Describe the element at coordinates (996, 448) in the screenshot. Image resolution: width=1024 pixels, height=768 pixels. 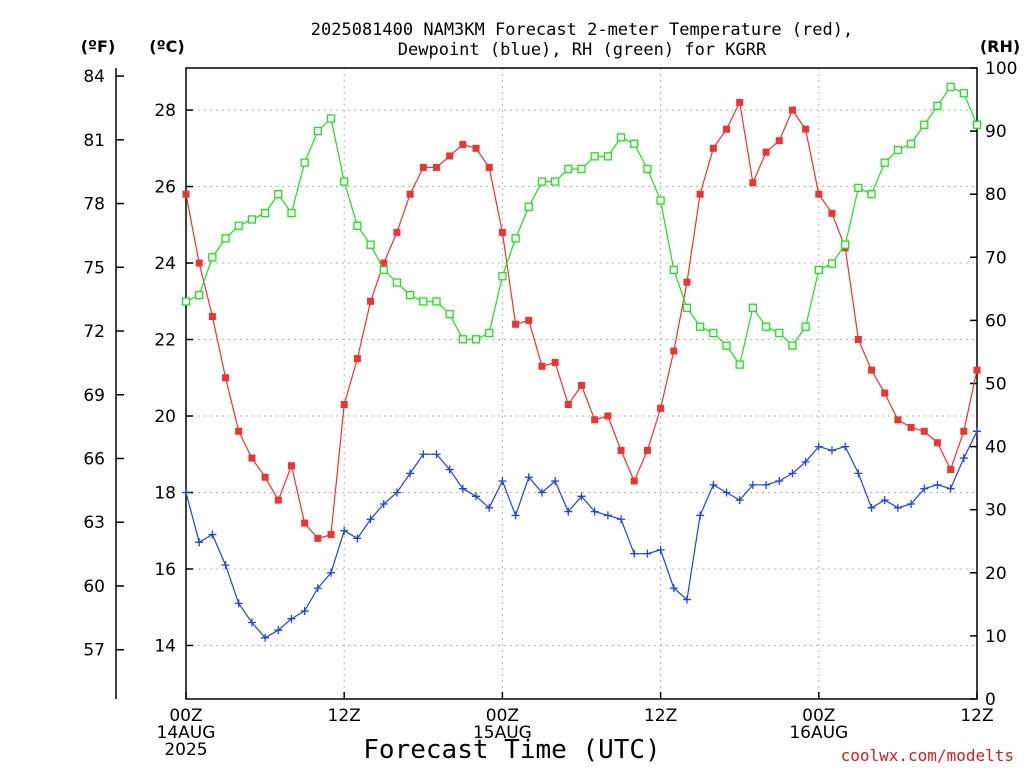
I see `rh-tick-label: 40` at that location.